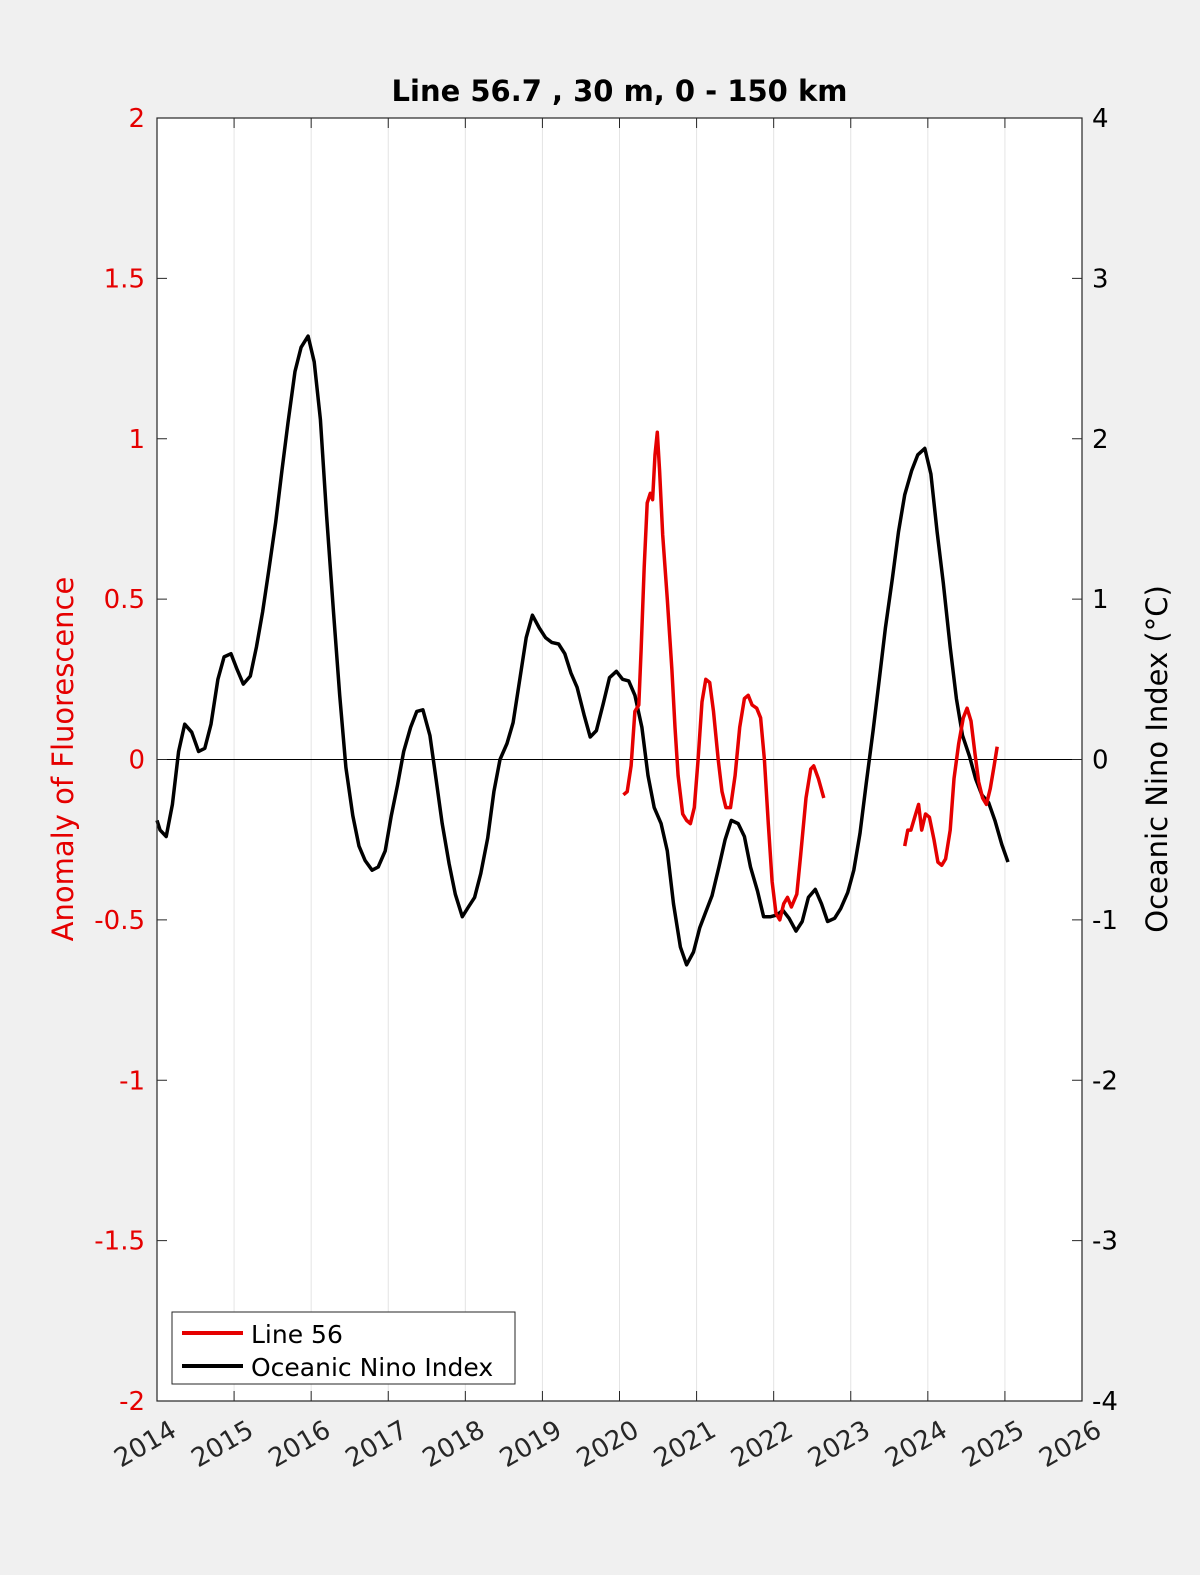  I want to click on y-right-tick-label--2: -2, so click(1105, 1081).